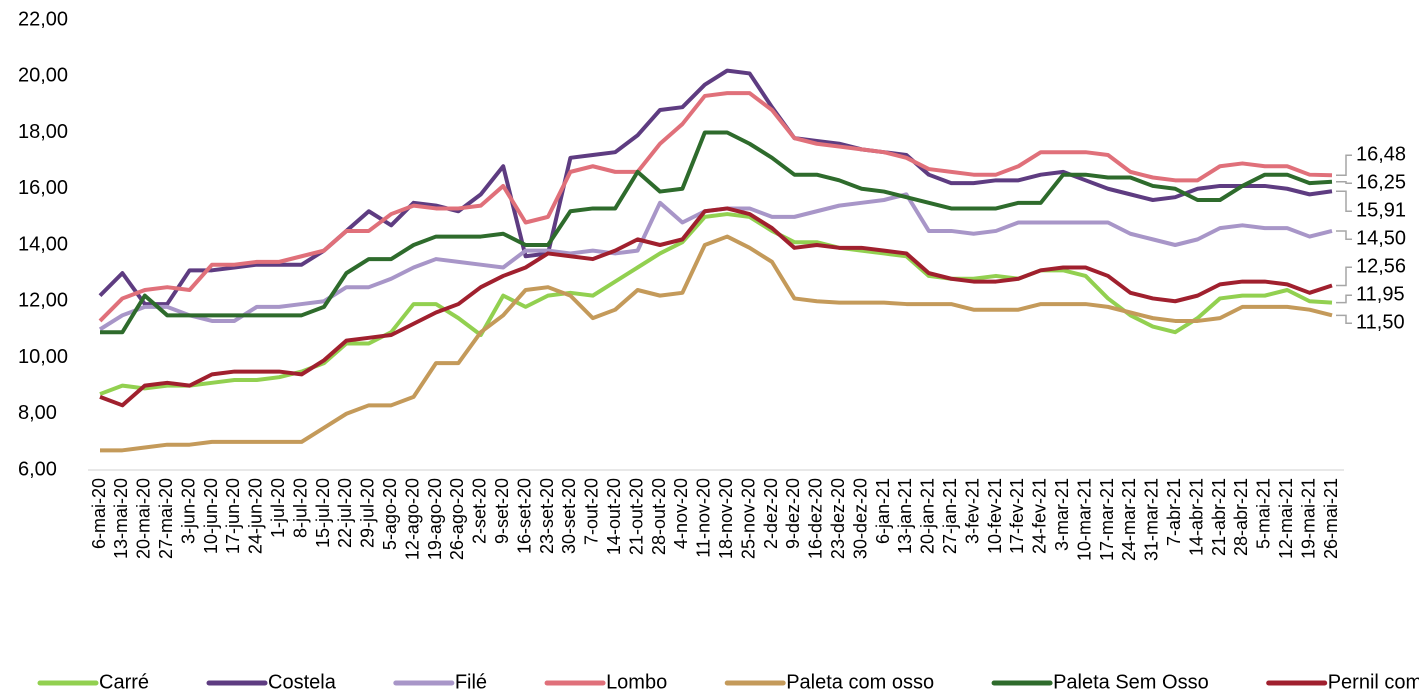  I want to click on end-label: 16,48, so click(1381, 155).